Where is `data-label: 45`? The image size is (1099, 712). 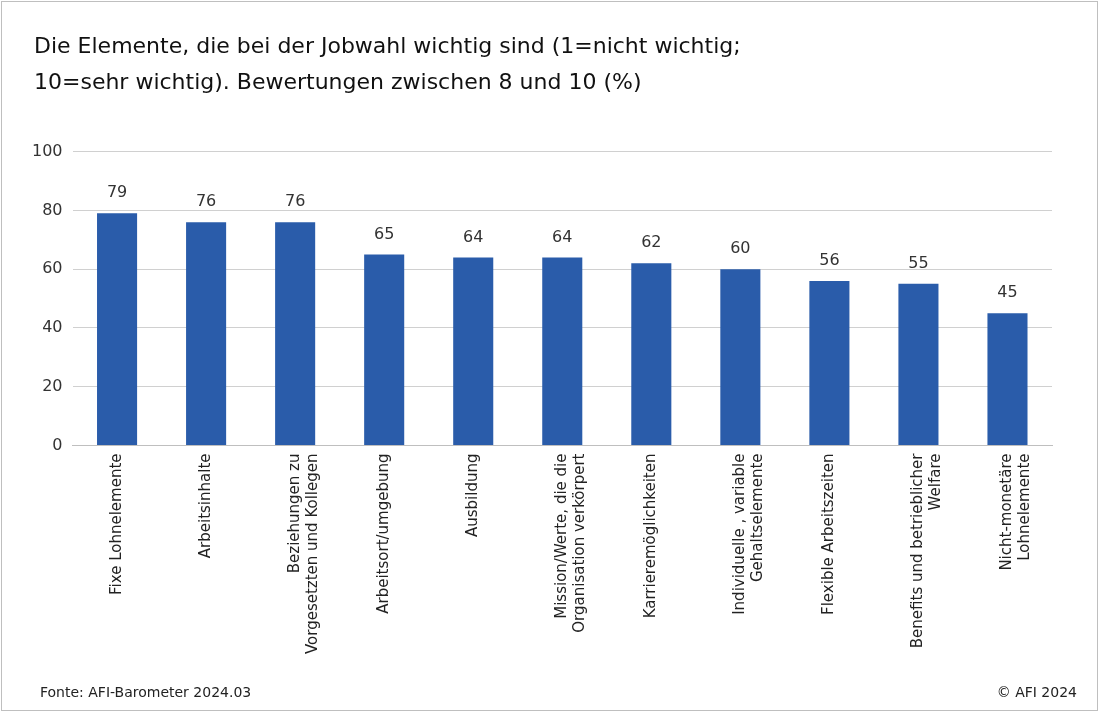 data-label: 45 is located at coordinates (1007, 292).